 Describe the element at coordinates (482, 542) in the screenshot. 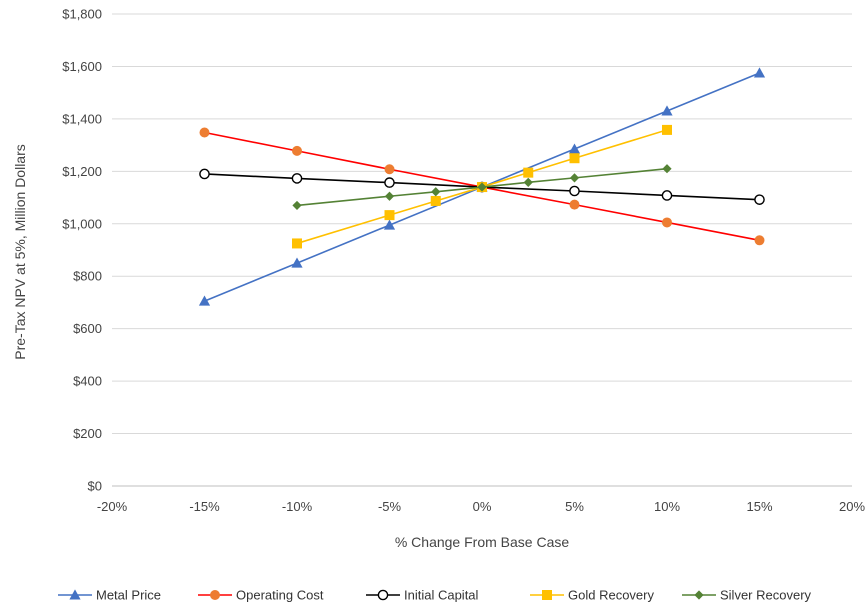

I see `x-axis-title: % Change From Base Case` at that location.